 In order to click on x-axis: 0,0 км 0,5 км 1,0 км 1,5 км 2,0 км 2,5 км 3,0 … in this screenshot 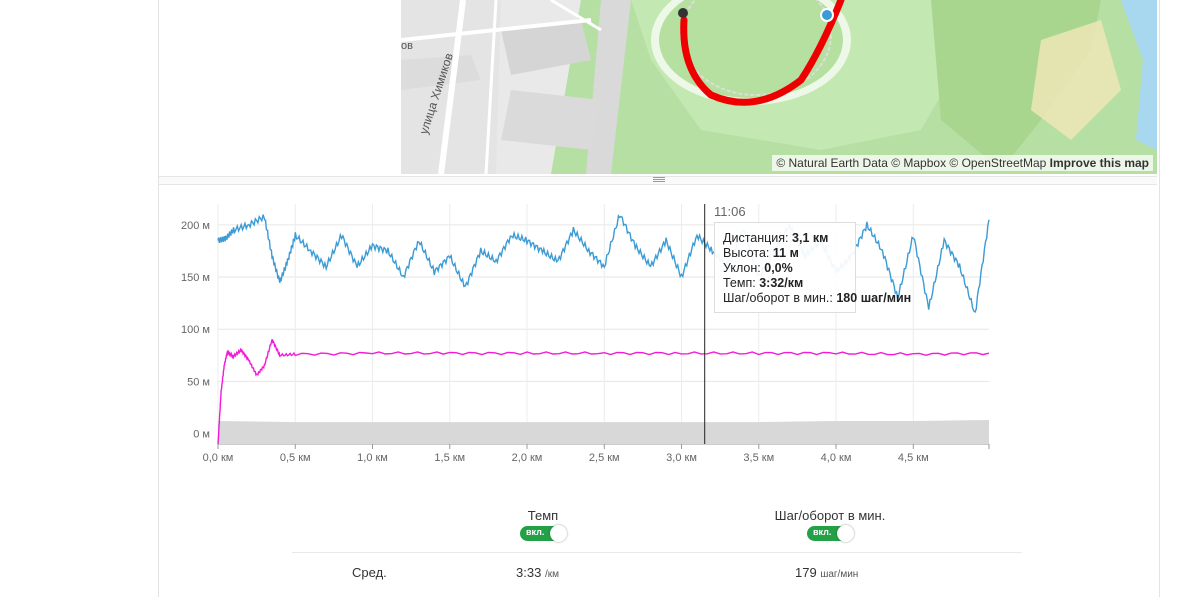, I will do `click(596, 453)`.